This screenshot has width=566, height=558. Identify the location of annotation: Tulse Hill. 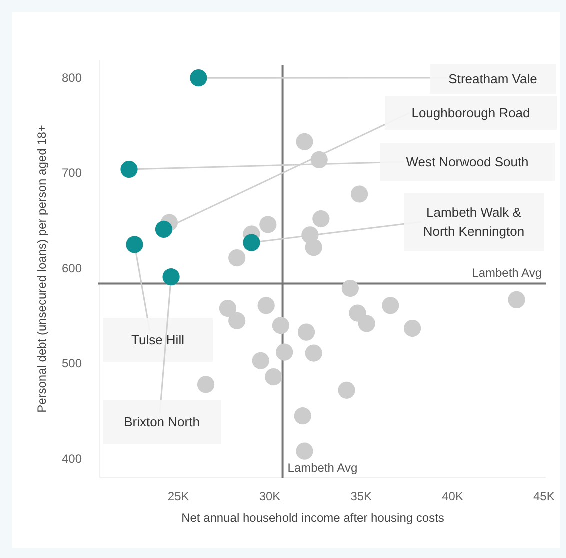
(158, 340).